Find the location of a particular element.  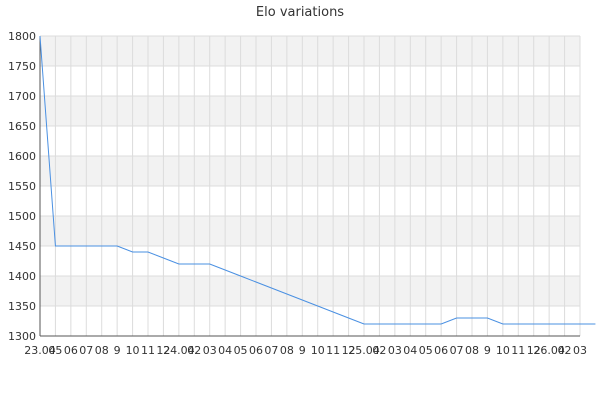

x-tick-label: 25.04 is located at coordinates (364, 350).